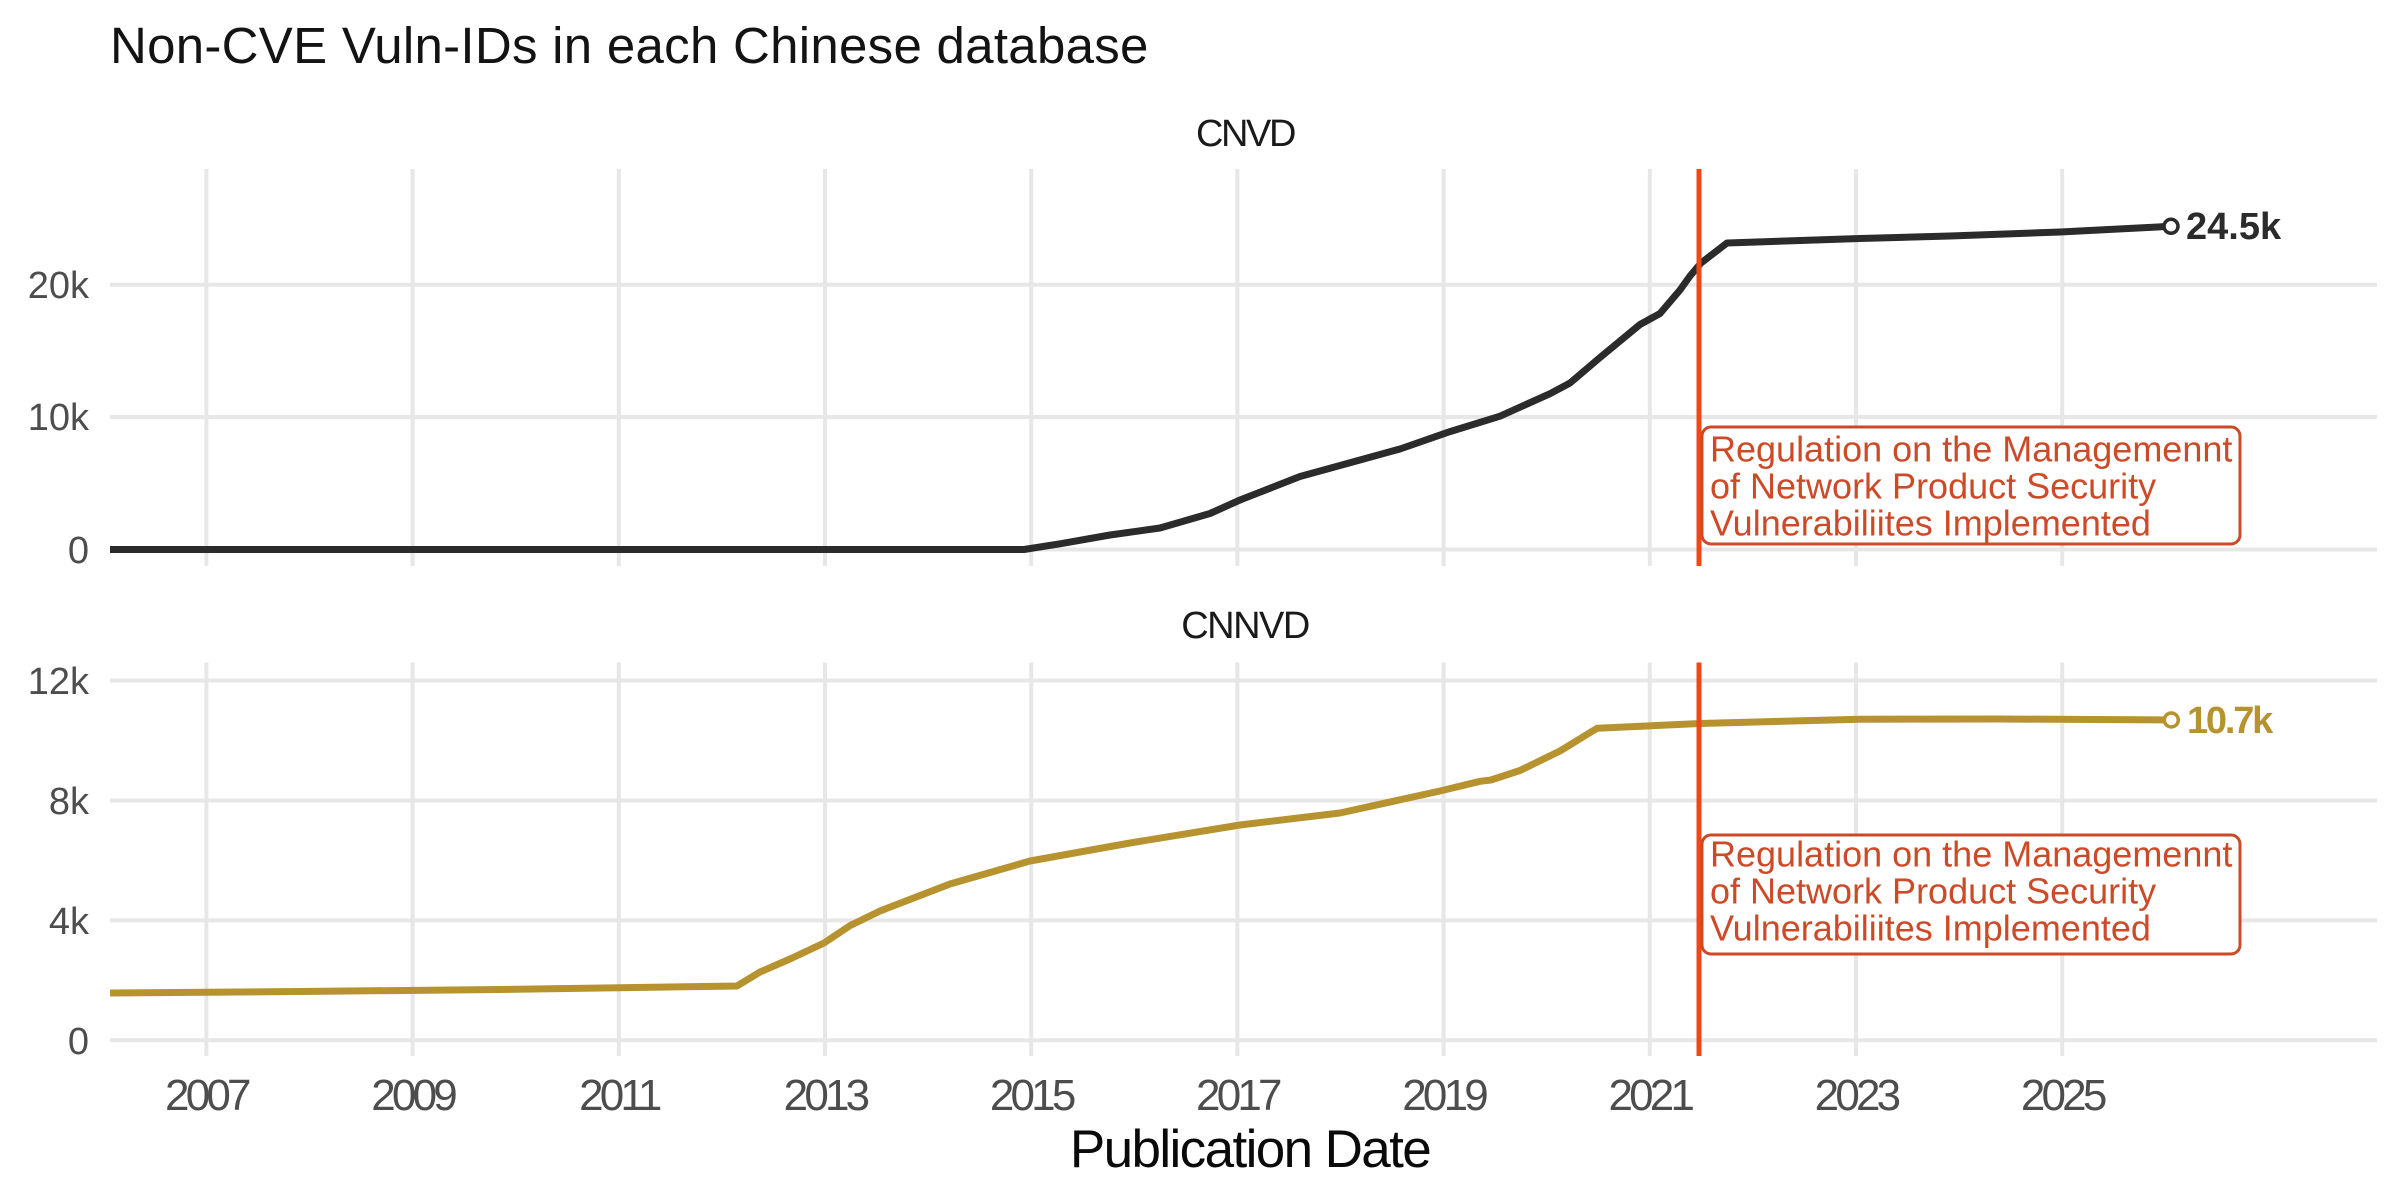 This screenshot has width=2400, height=1200. Describe the element at coordinates (1245, 134) in the screenshot. I see `svg-text: CNVD` at that location.